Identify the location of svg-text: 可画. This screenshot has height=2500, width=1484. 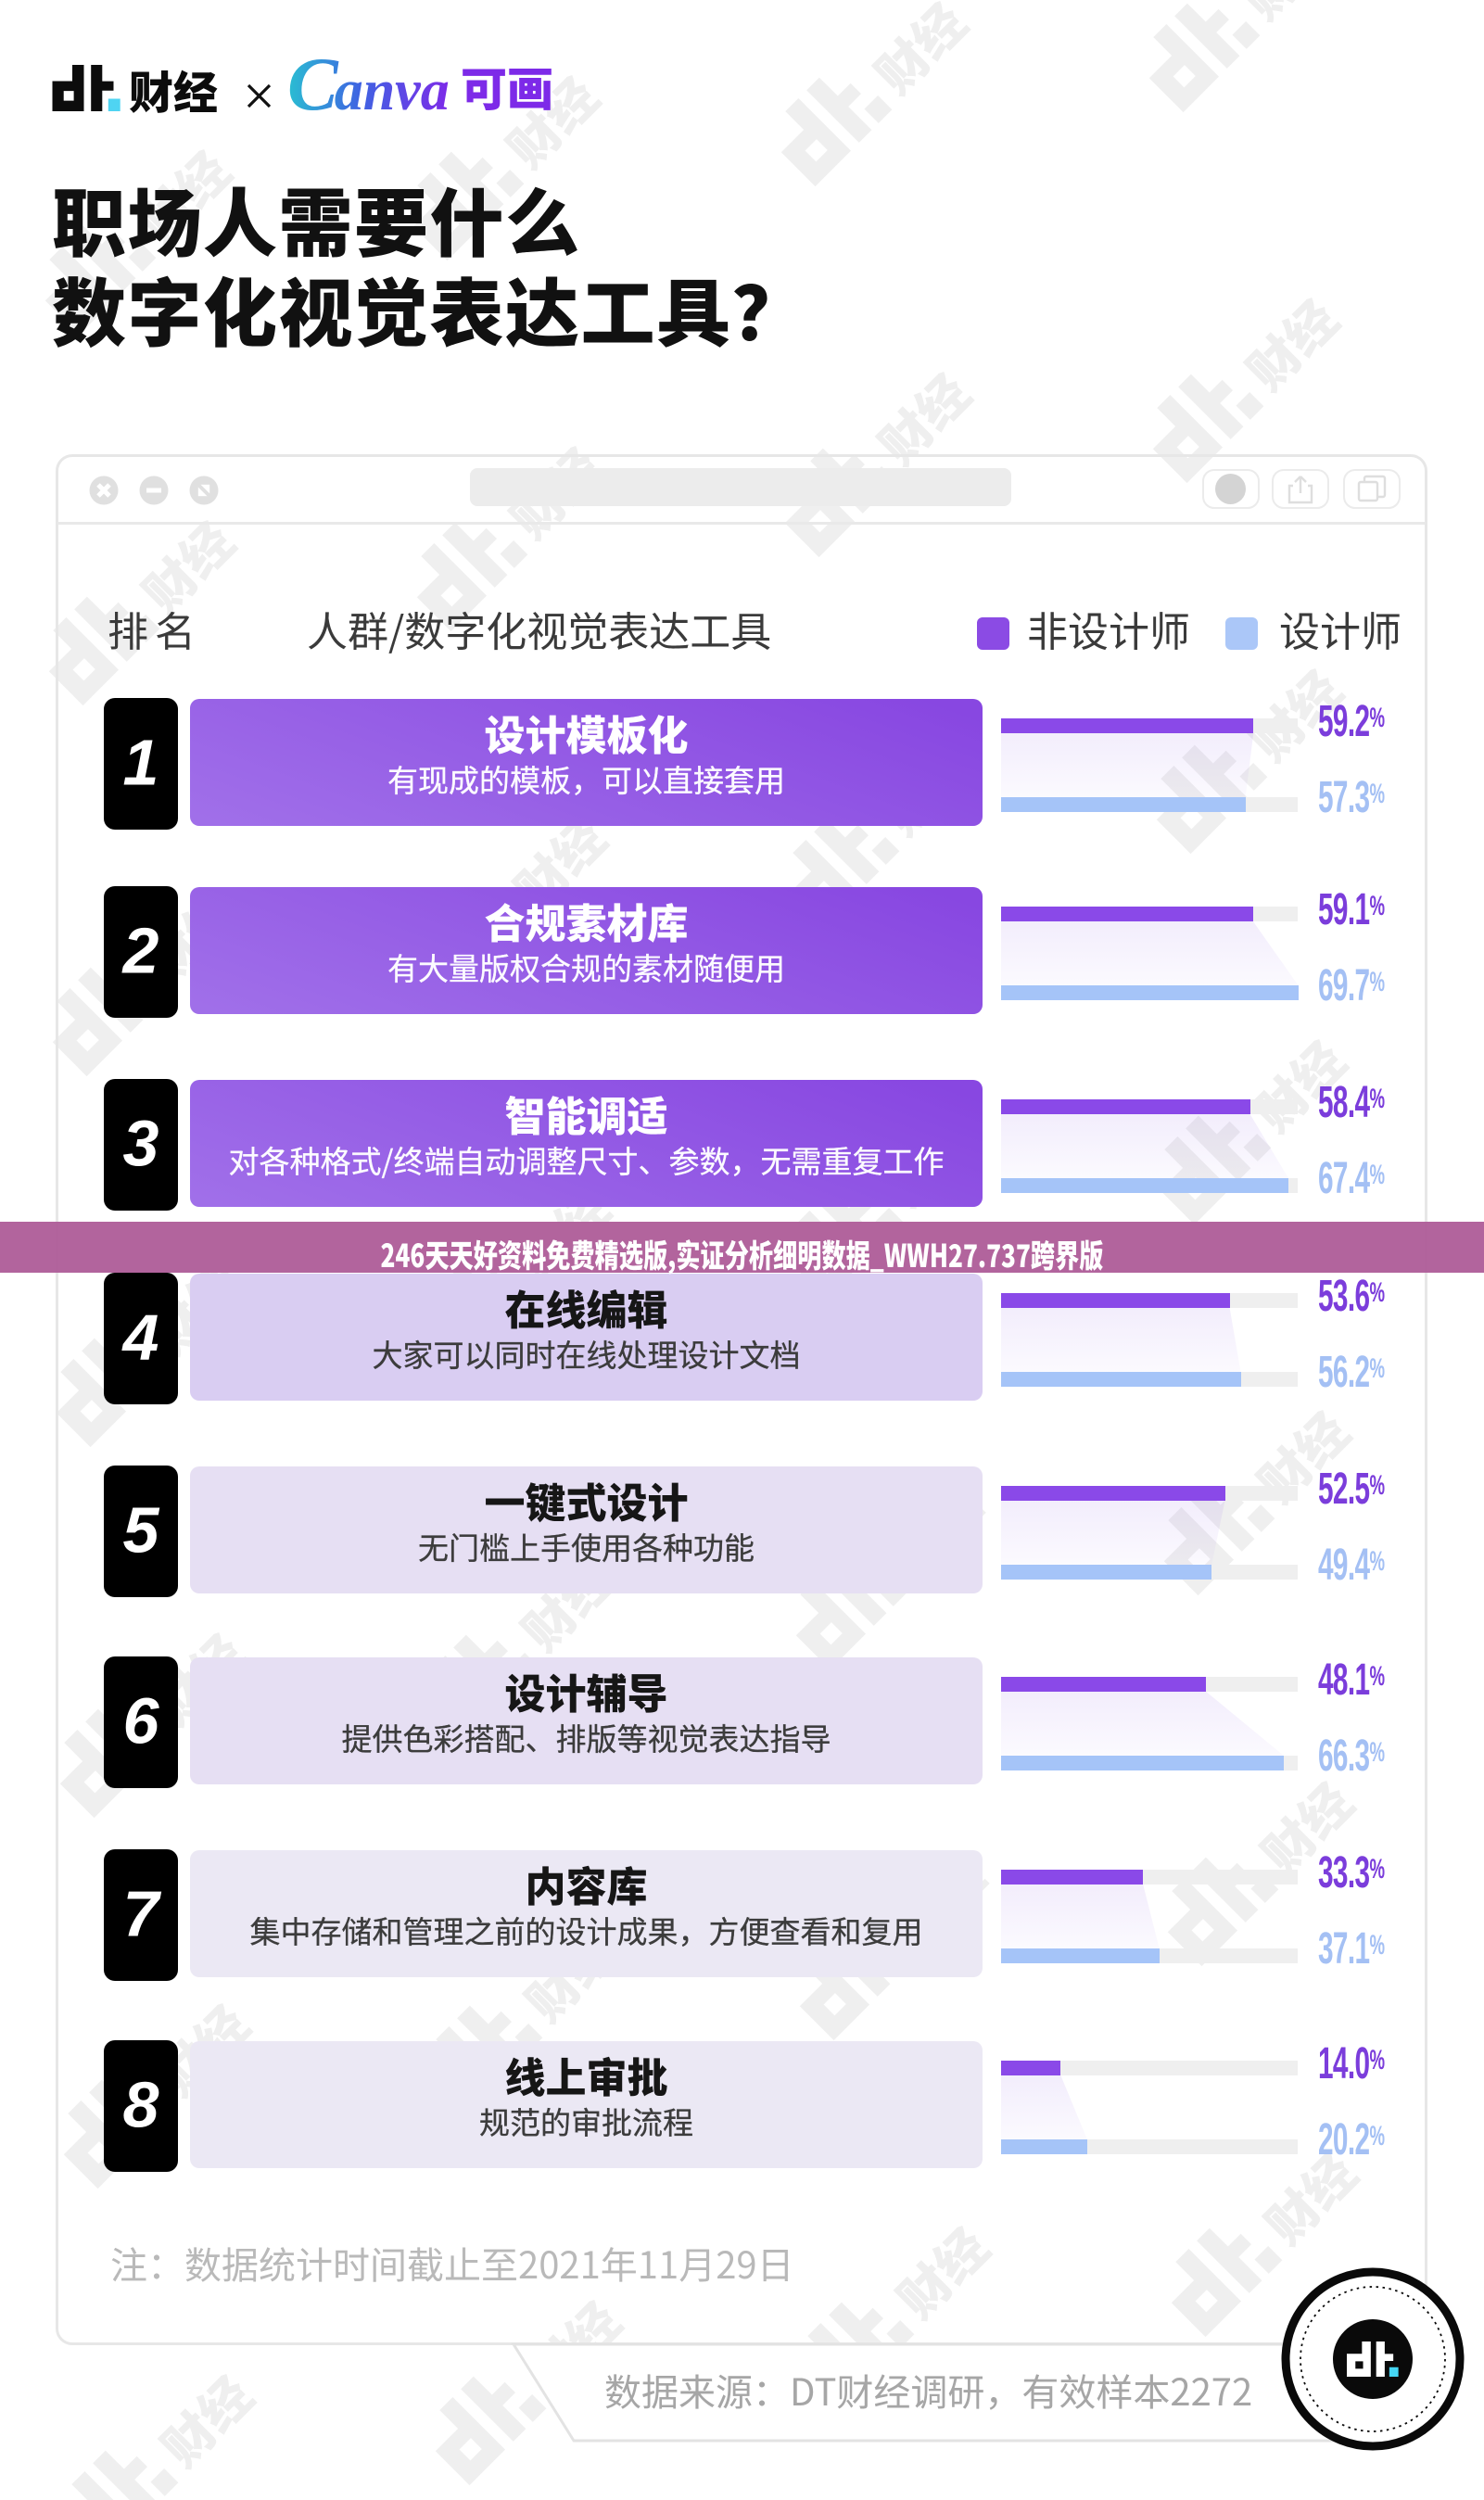
(507, 86).